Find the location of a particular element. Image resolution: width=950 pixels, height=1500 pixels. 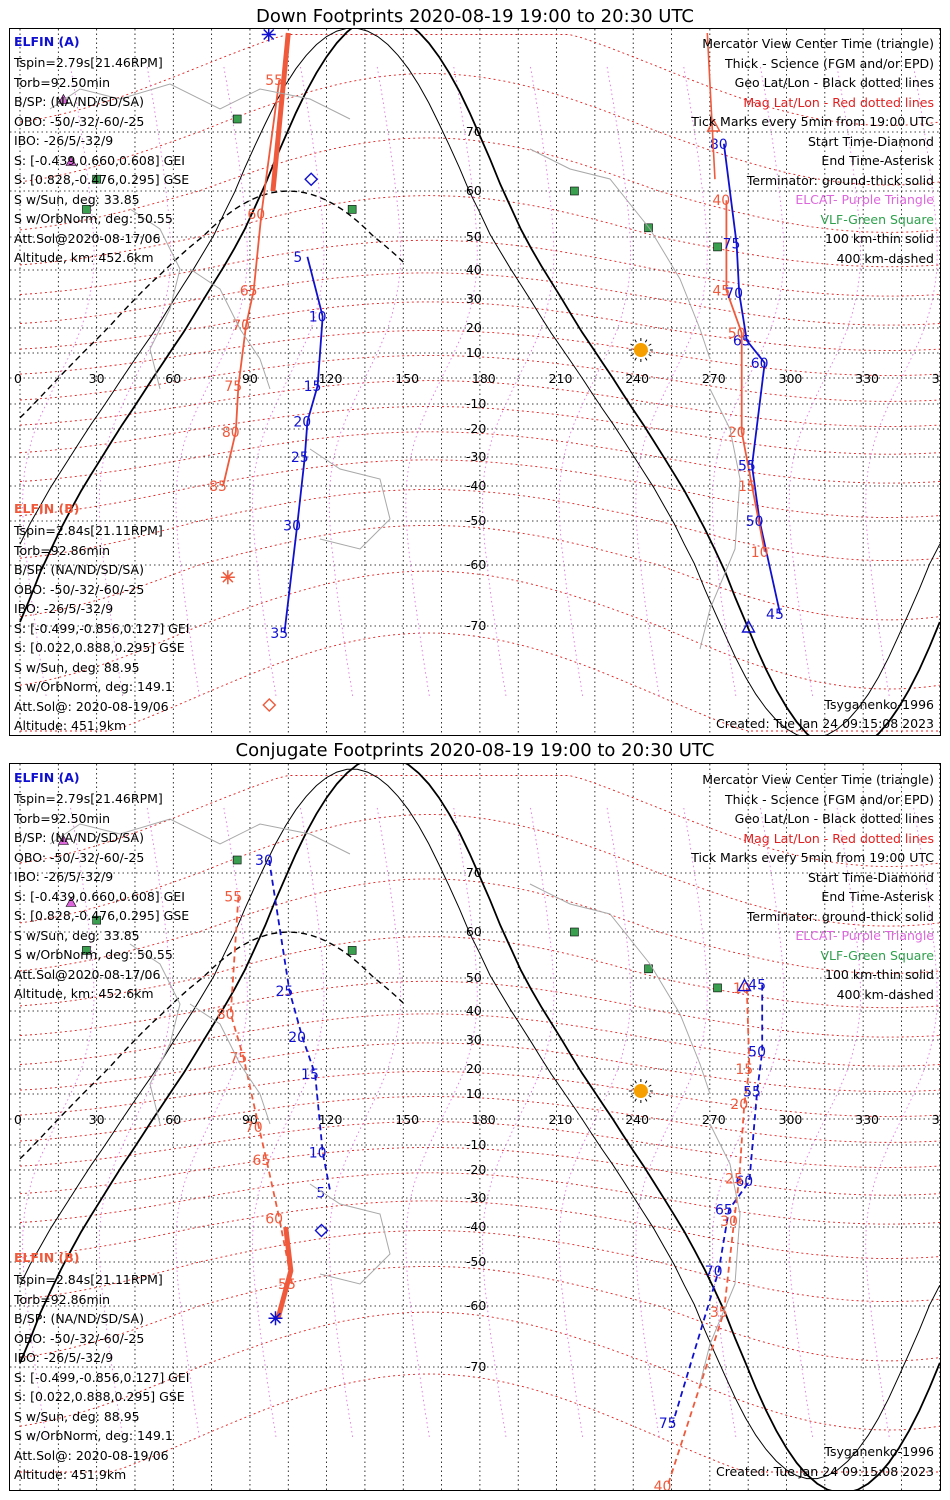

elfin-a-tick-label: 80 is located at coordinates (719, 145).